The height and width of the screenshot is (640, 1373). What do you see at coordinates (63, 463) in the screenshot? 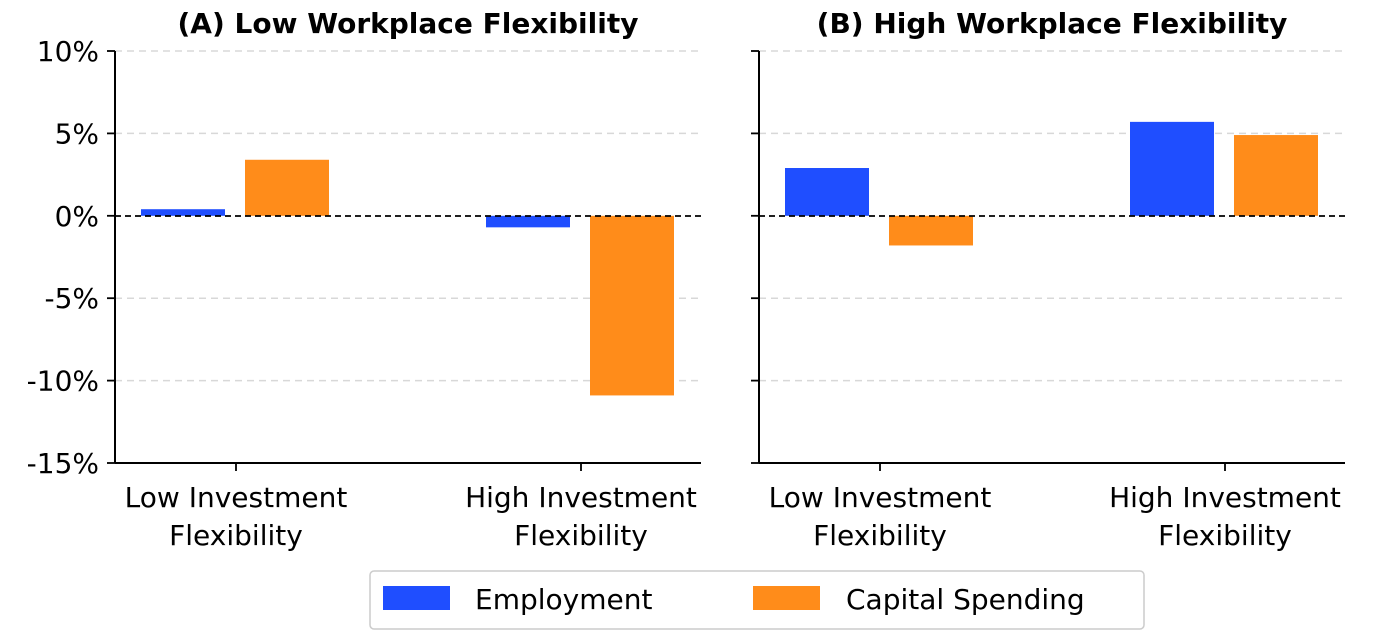
I see `y-tick-label: -15%` at bounding box center [63, 463].